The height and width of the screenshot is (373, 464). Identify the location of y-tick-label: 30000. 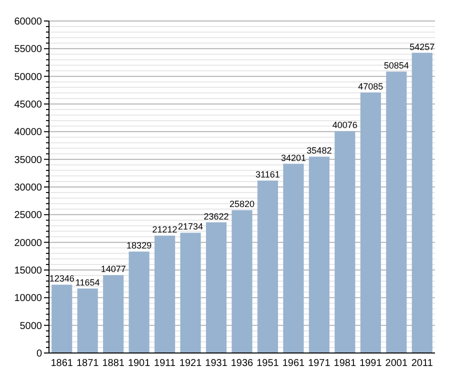
(28, 188).